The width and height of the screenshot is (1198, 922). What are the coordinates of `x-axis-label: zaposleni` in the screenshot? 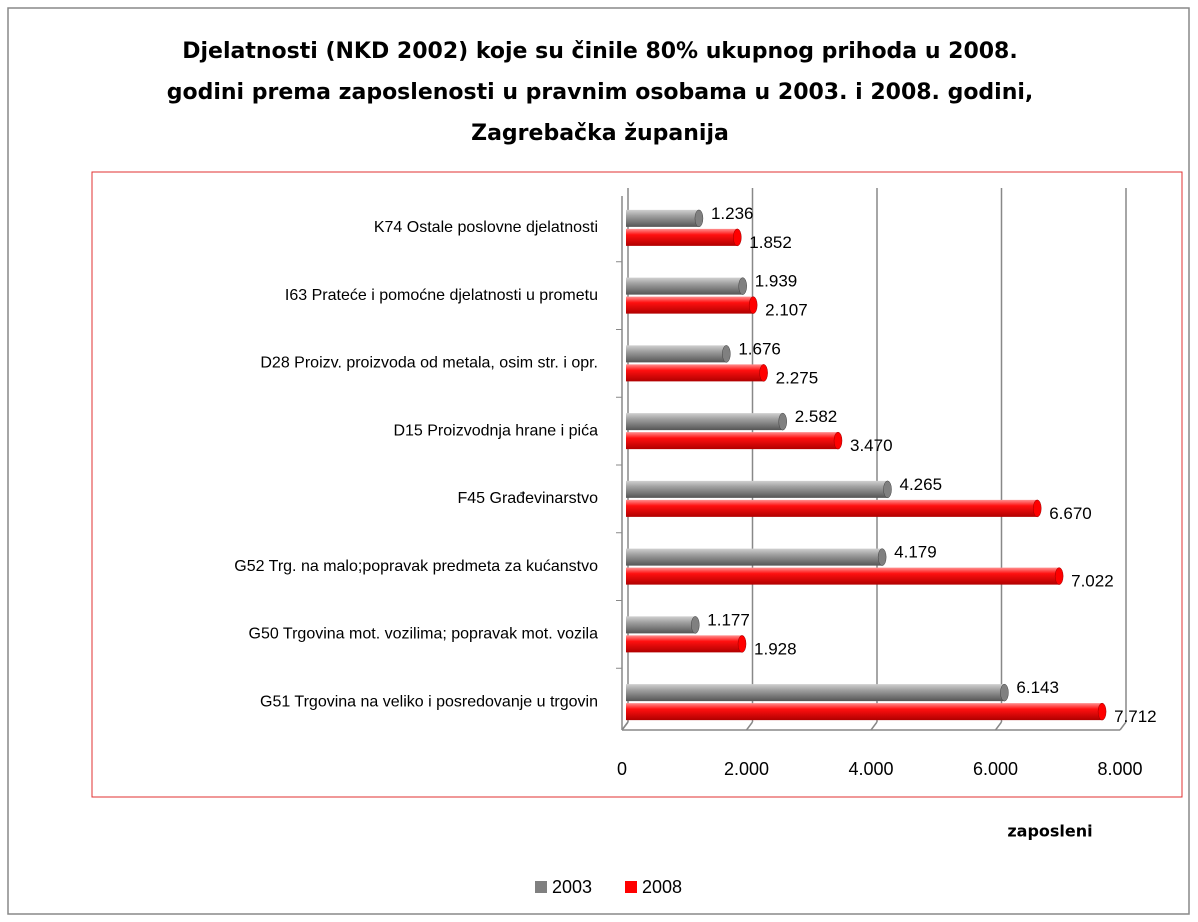 It's located at (1049, 831).